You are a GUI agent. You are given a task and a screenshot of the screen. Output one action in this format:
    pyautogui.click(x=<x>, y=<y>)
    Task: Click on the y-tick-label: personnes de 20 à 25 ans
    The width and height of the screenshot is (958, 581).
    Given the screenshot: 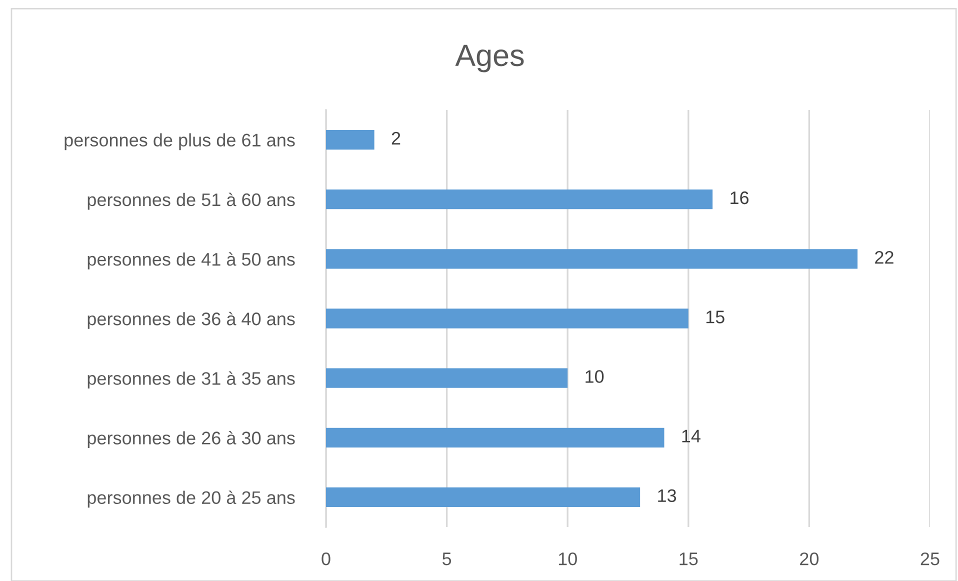 What is the action you would take?
    pyautogui.click(x=191, y=499)
    